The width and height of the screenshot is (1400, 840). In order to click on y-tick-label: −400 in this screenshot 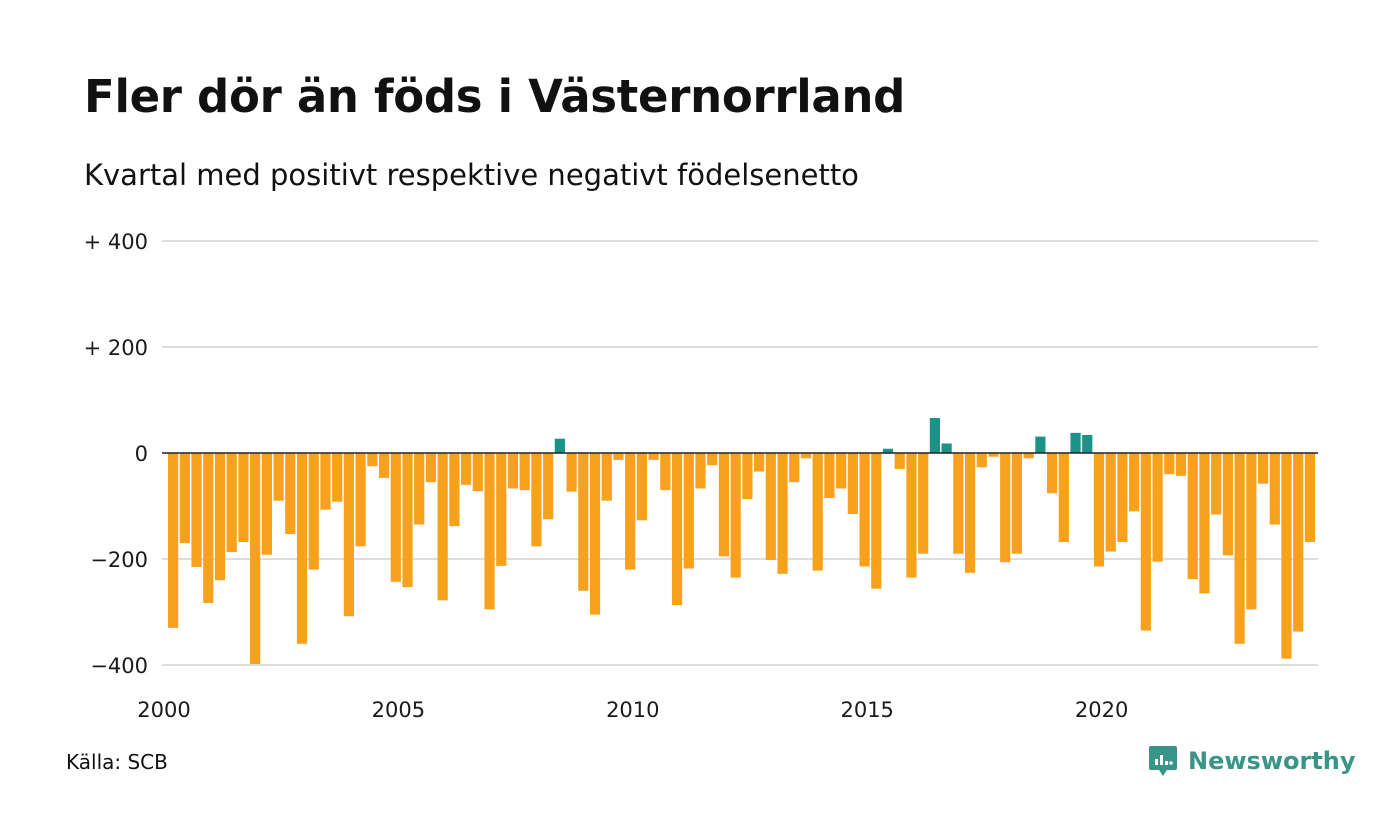, I will do `click(119, 666)`.